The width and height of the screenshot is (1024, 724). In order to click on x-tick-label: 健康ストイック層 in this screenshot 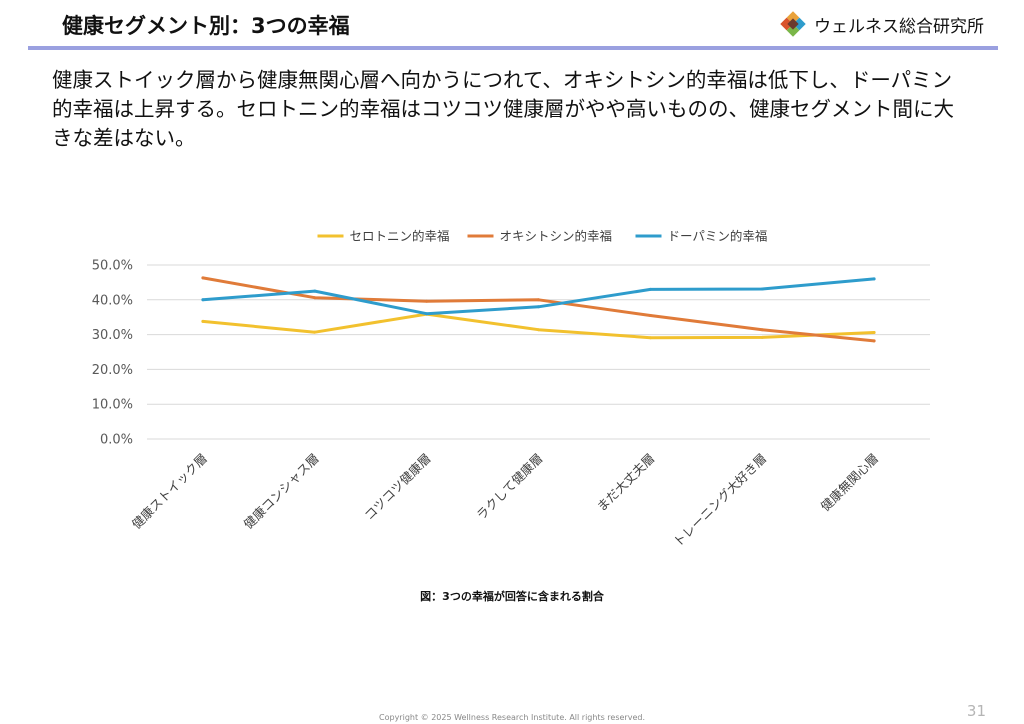, I will do `click(169, 491)`.